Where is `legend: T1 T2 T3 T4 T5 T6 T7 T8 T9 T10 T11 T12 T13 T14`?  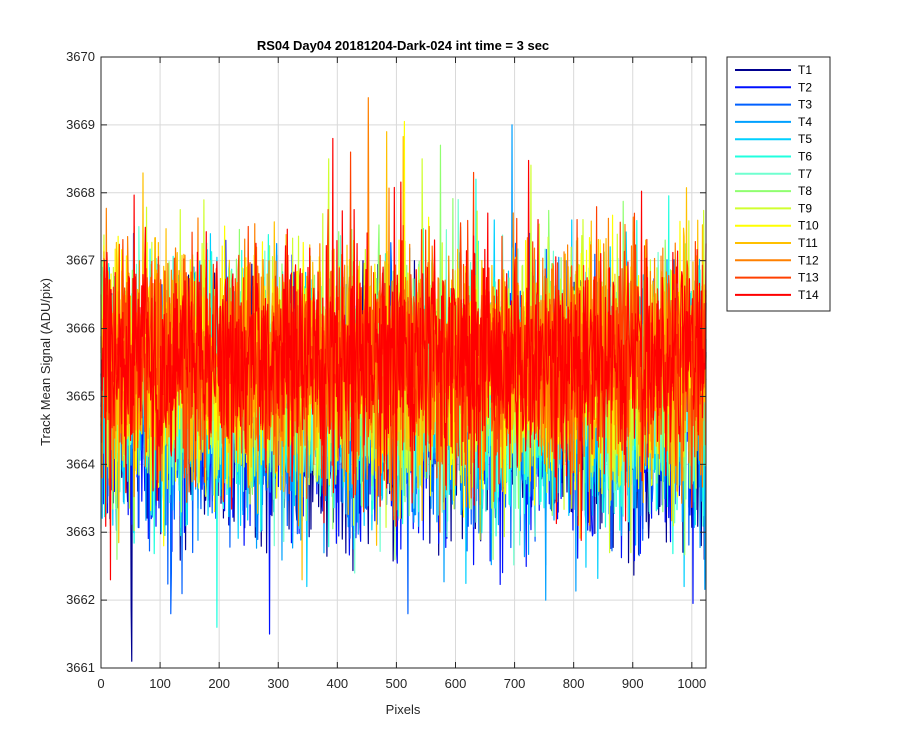
legend: T1 T2 T3 T4 T5 T6 T7 T8 T9 T10 T11 T12 T13 T14 is located at coordinates (778, 184).